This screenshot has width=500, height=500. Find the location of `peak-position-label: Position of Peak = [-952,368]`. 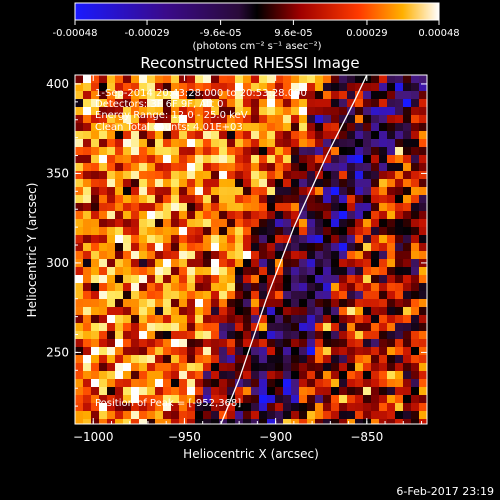

peak-position-label: Position of Peak = [-952,368] is located at coordinates (168, 403).